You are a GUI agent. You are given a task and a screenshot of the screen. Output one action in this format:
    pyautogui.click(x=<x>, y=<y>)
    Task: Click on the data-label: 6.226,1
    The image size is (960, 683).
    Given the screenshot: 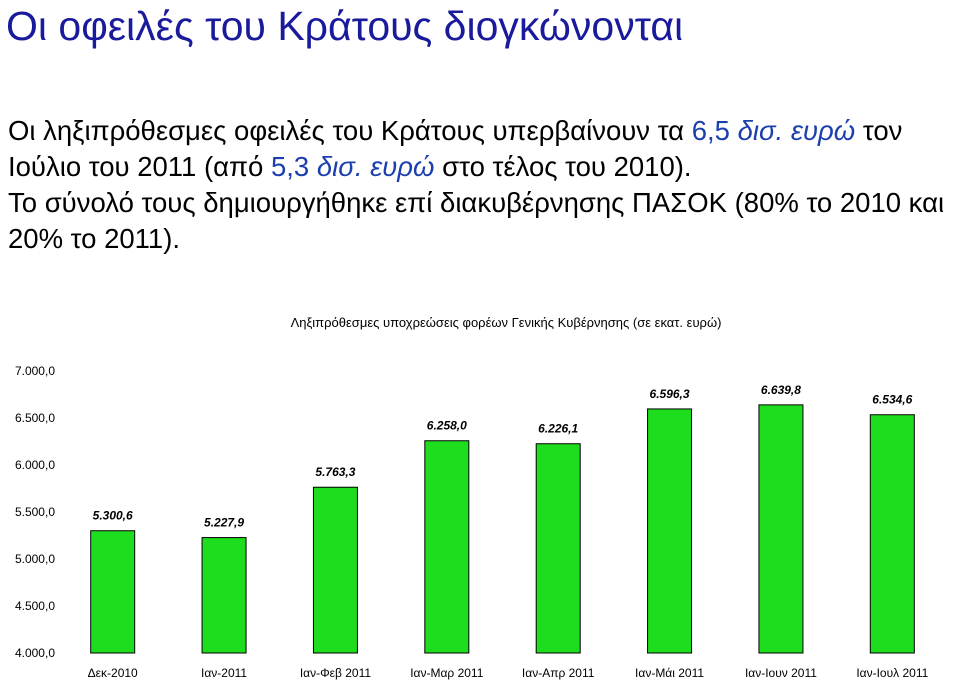 What is the action you would take?
    pyautogui.click(x=558, y=429)
    